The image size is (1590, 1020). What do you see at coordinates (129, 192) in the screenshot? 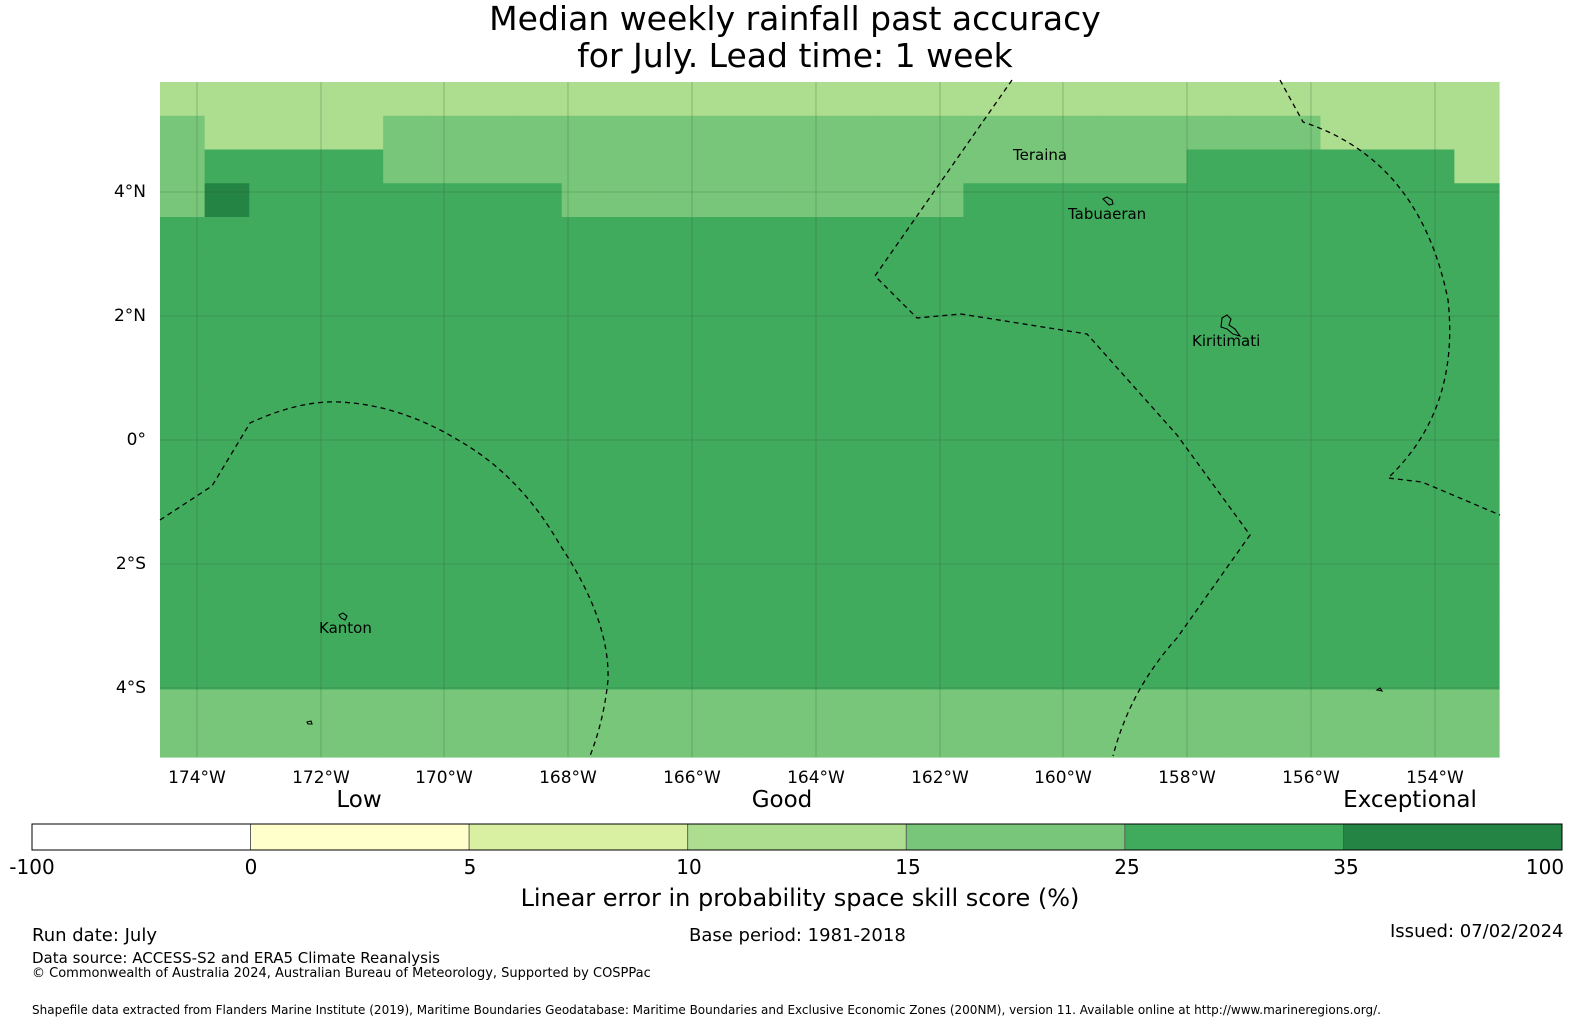
I see `lat-label-4n: 4°N` at bounding box center [129, 192].